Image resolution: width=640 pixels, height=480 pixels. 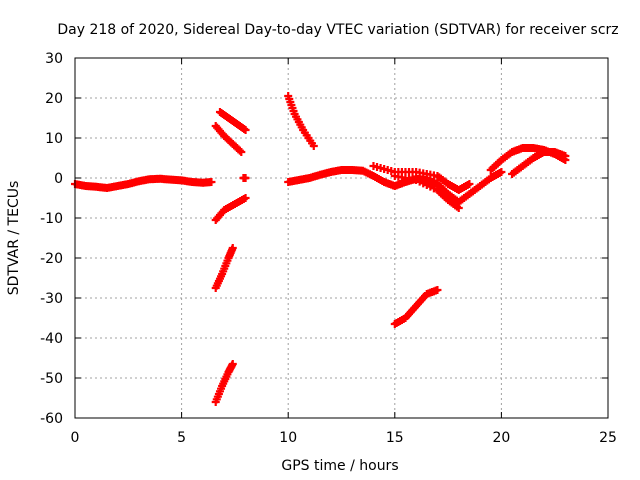 I want to click on series-arc-right-b, so click(x=539, y=163).